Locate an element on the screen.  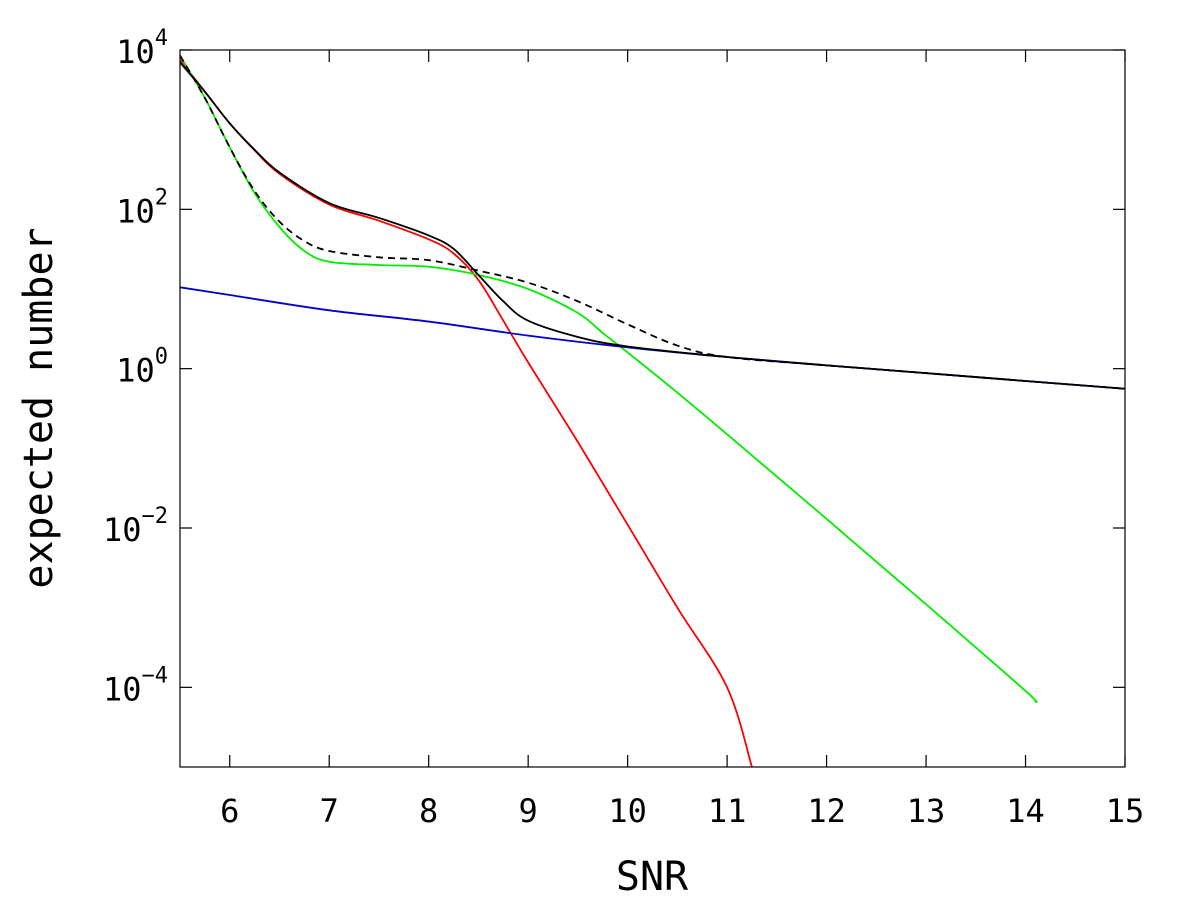
y-tick-label: 10² is located at coordinates (142, 207).